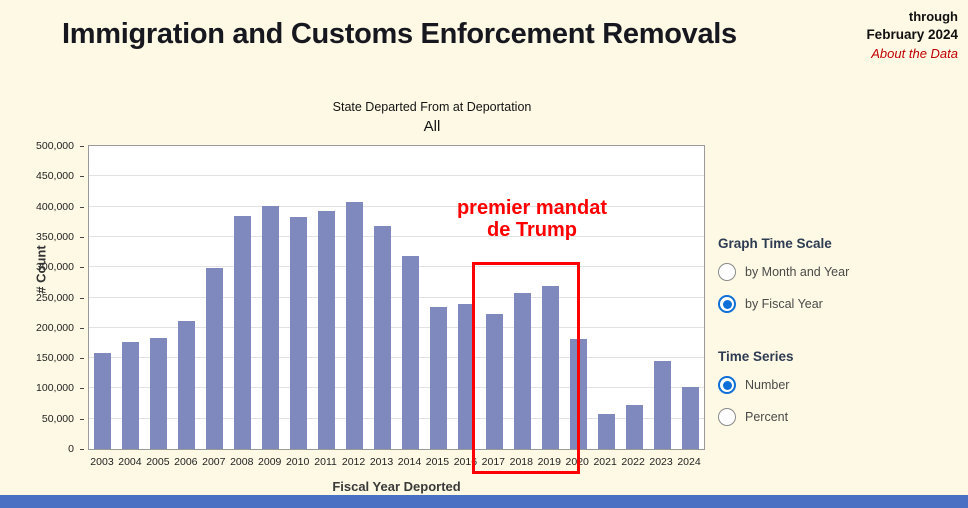  Describe the element at coordinates (521, 462) in the screenshot. I see `x-tick-label: 2018` at that location.